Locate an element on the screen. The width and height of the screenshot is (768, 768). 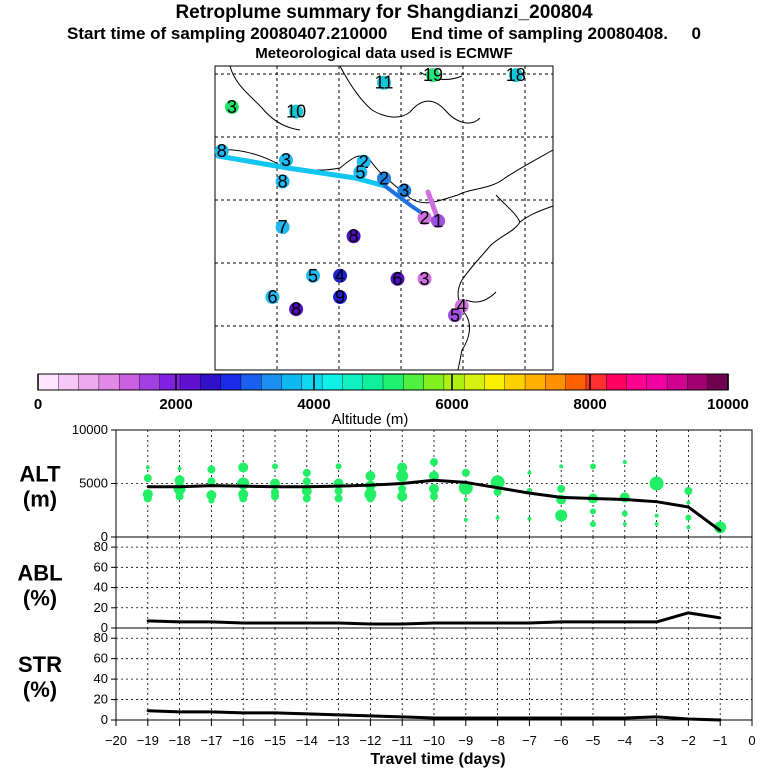
colorbar-label: Altitude (m) is located at coordinates (370, 419).